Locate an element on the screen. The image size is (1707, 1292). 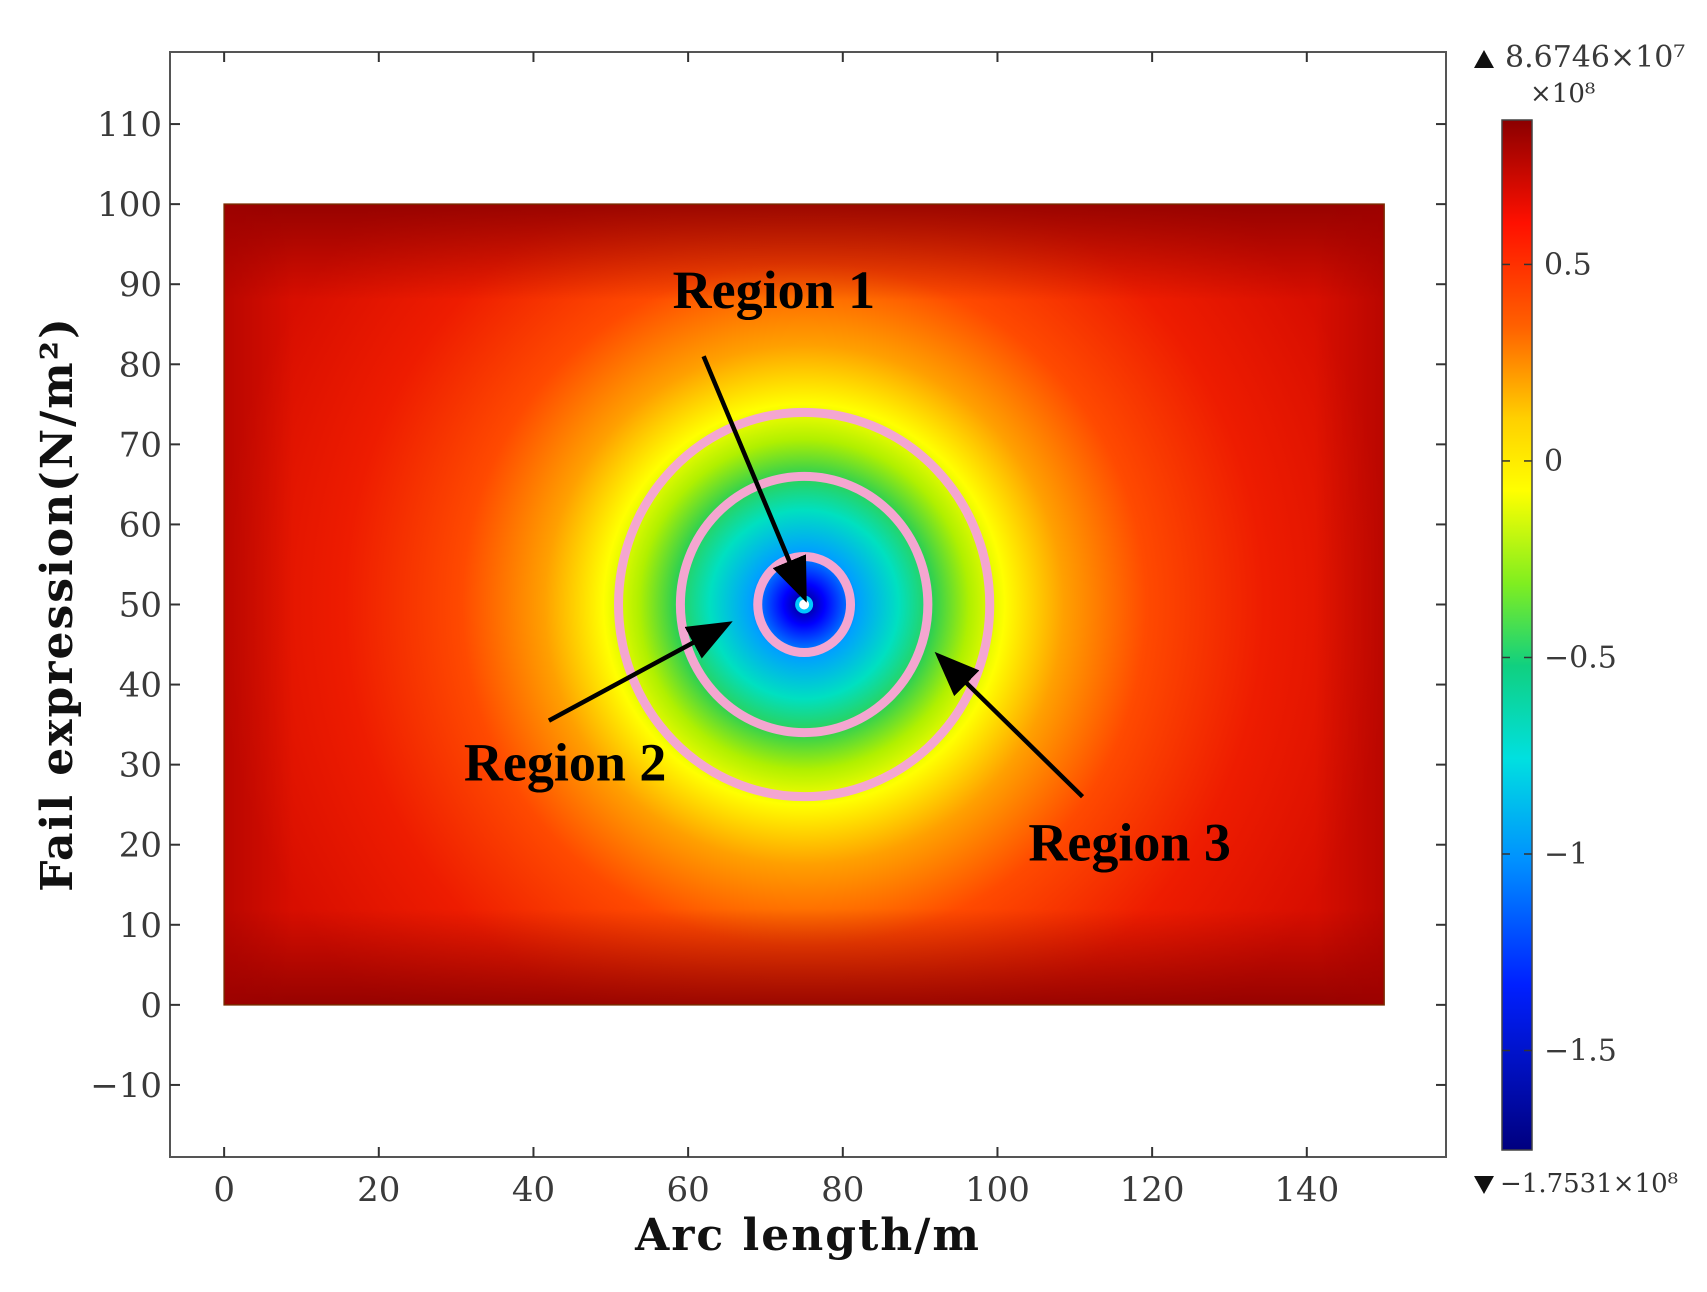
y-tick-label: 70 is located at coordinates (140, 445).